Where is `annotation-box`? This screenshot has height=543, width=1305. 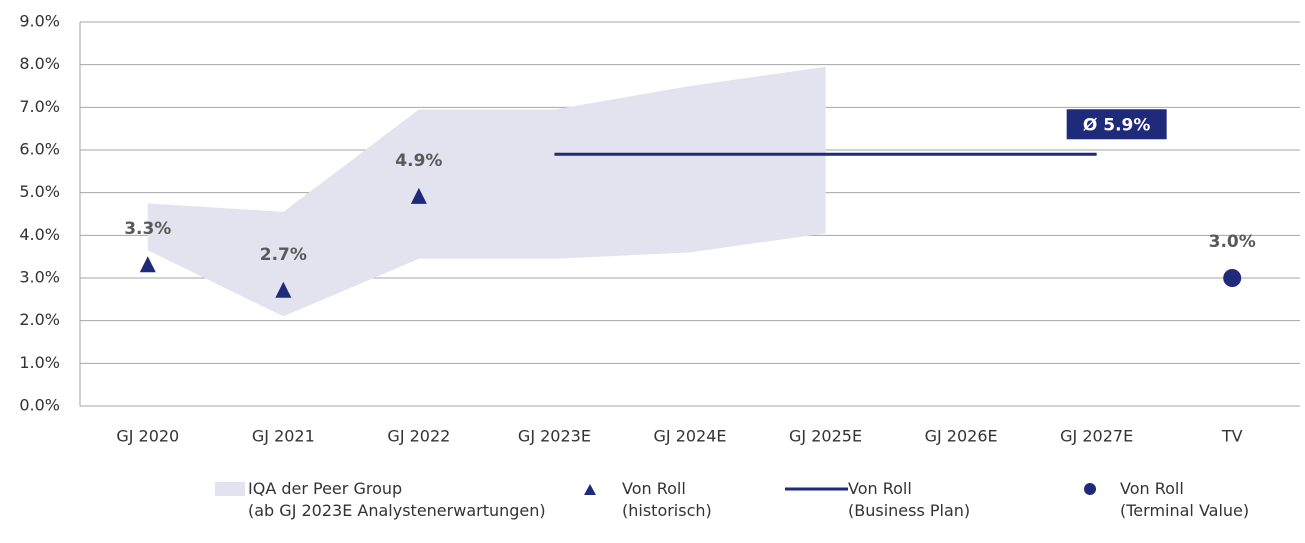 annotation-box is located at coordinates (1116, 124).